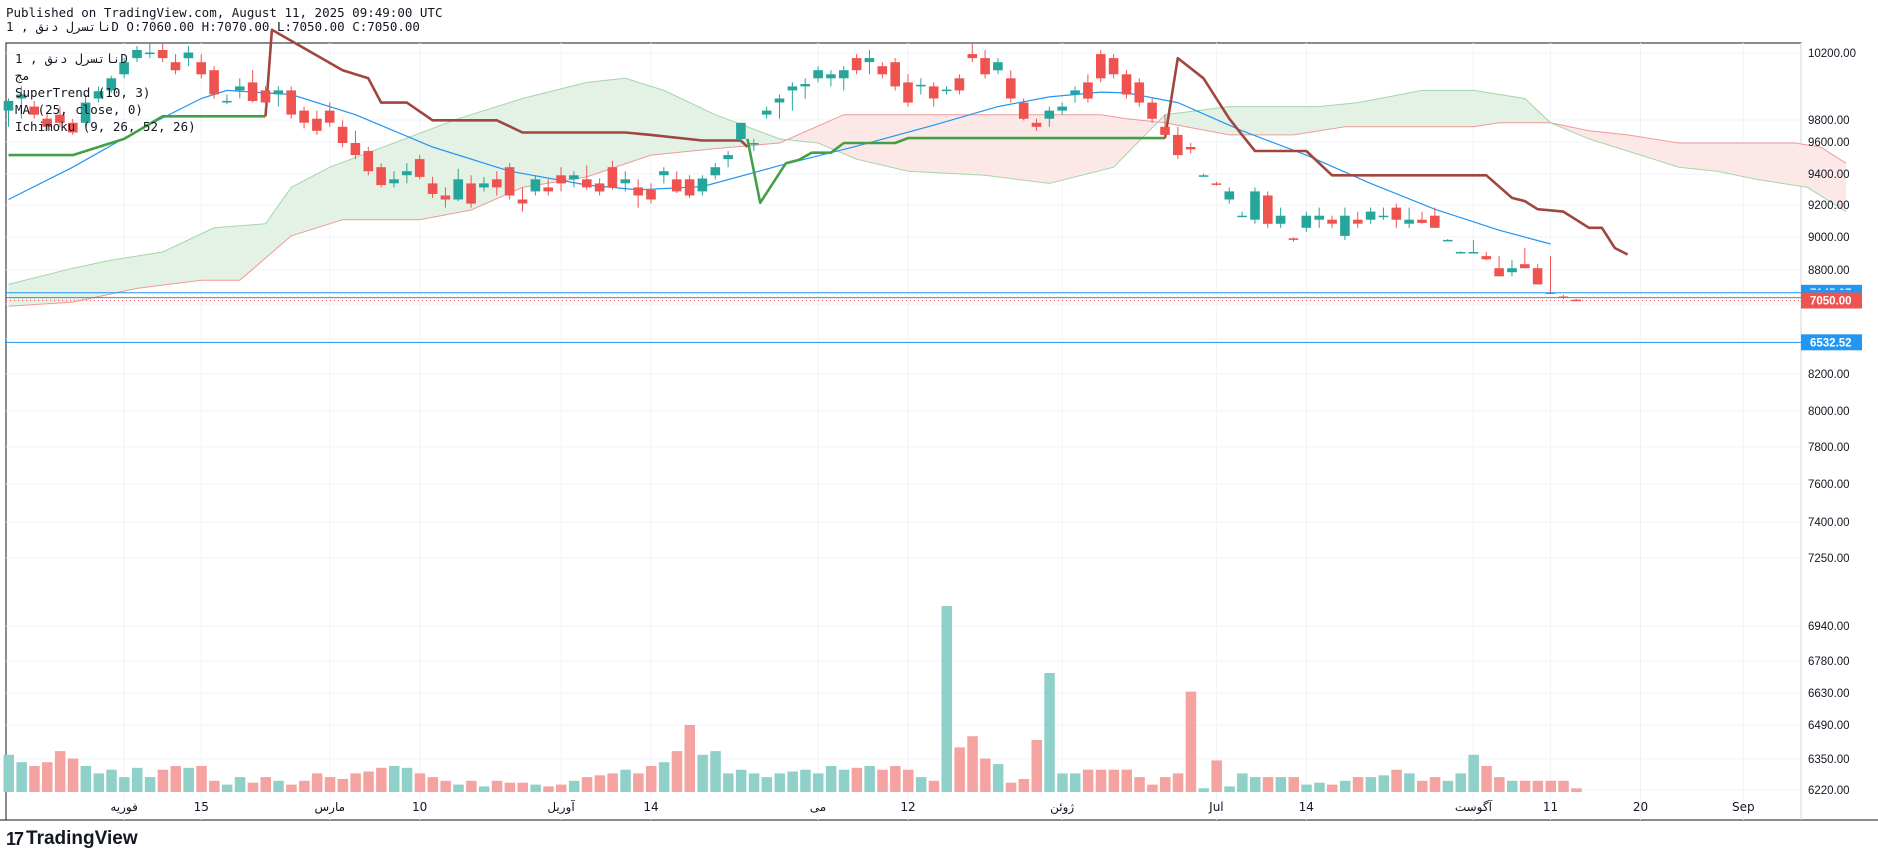 The width and height of the screenshot is (1878, 858). Describe the element at coordinates (1829, 375) in the screenshot. I see `y-axis-tick-label: 8200.00` at that location.